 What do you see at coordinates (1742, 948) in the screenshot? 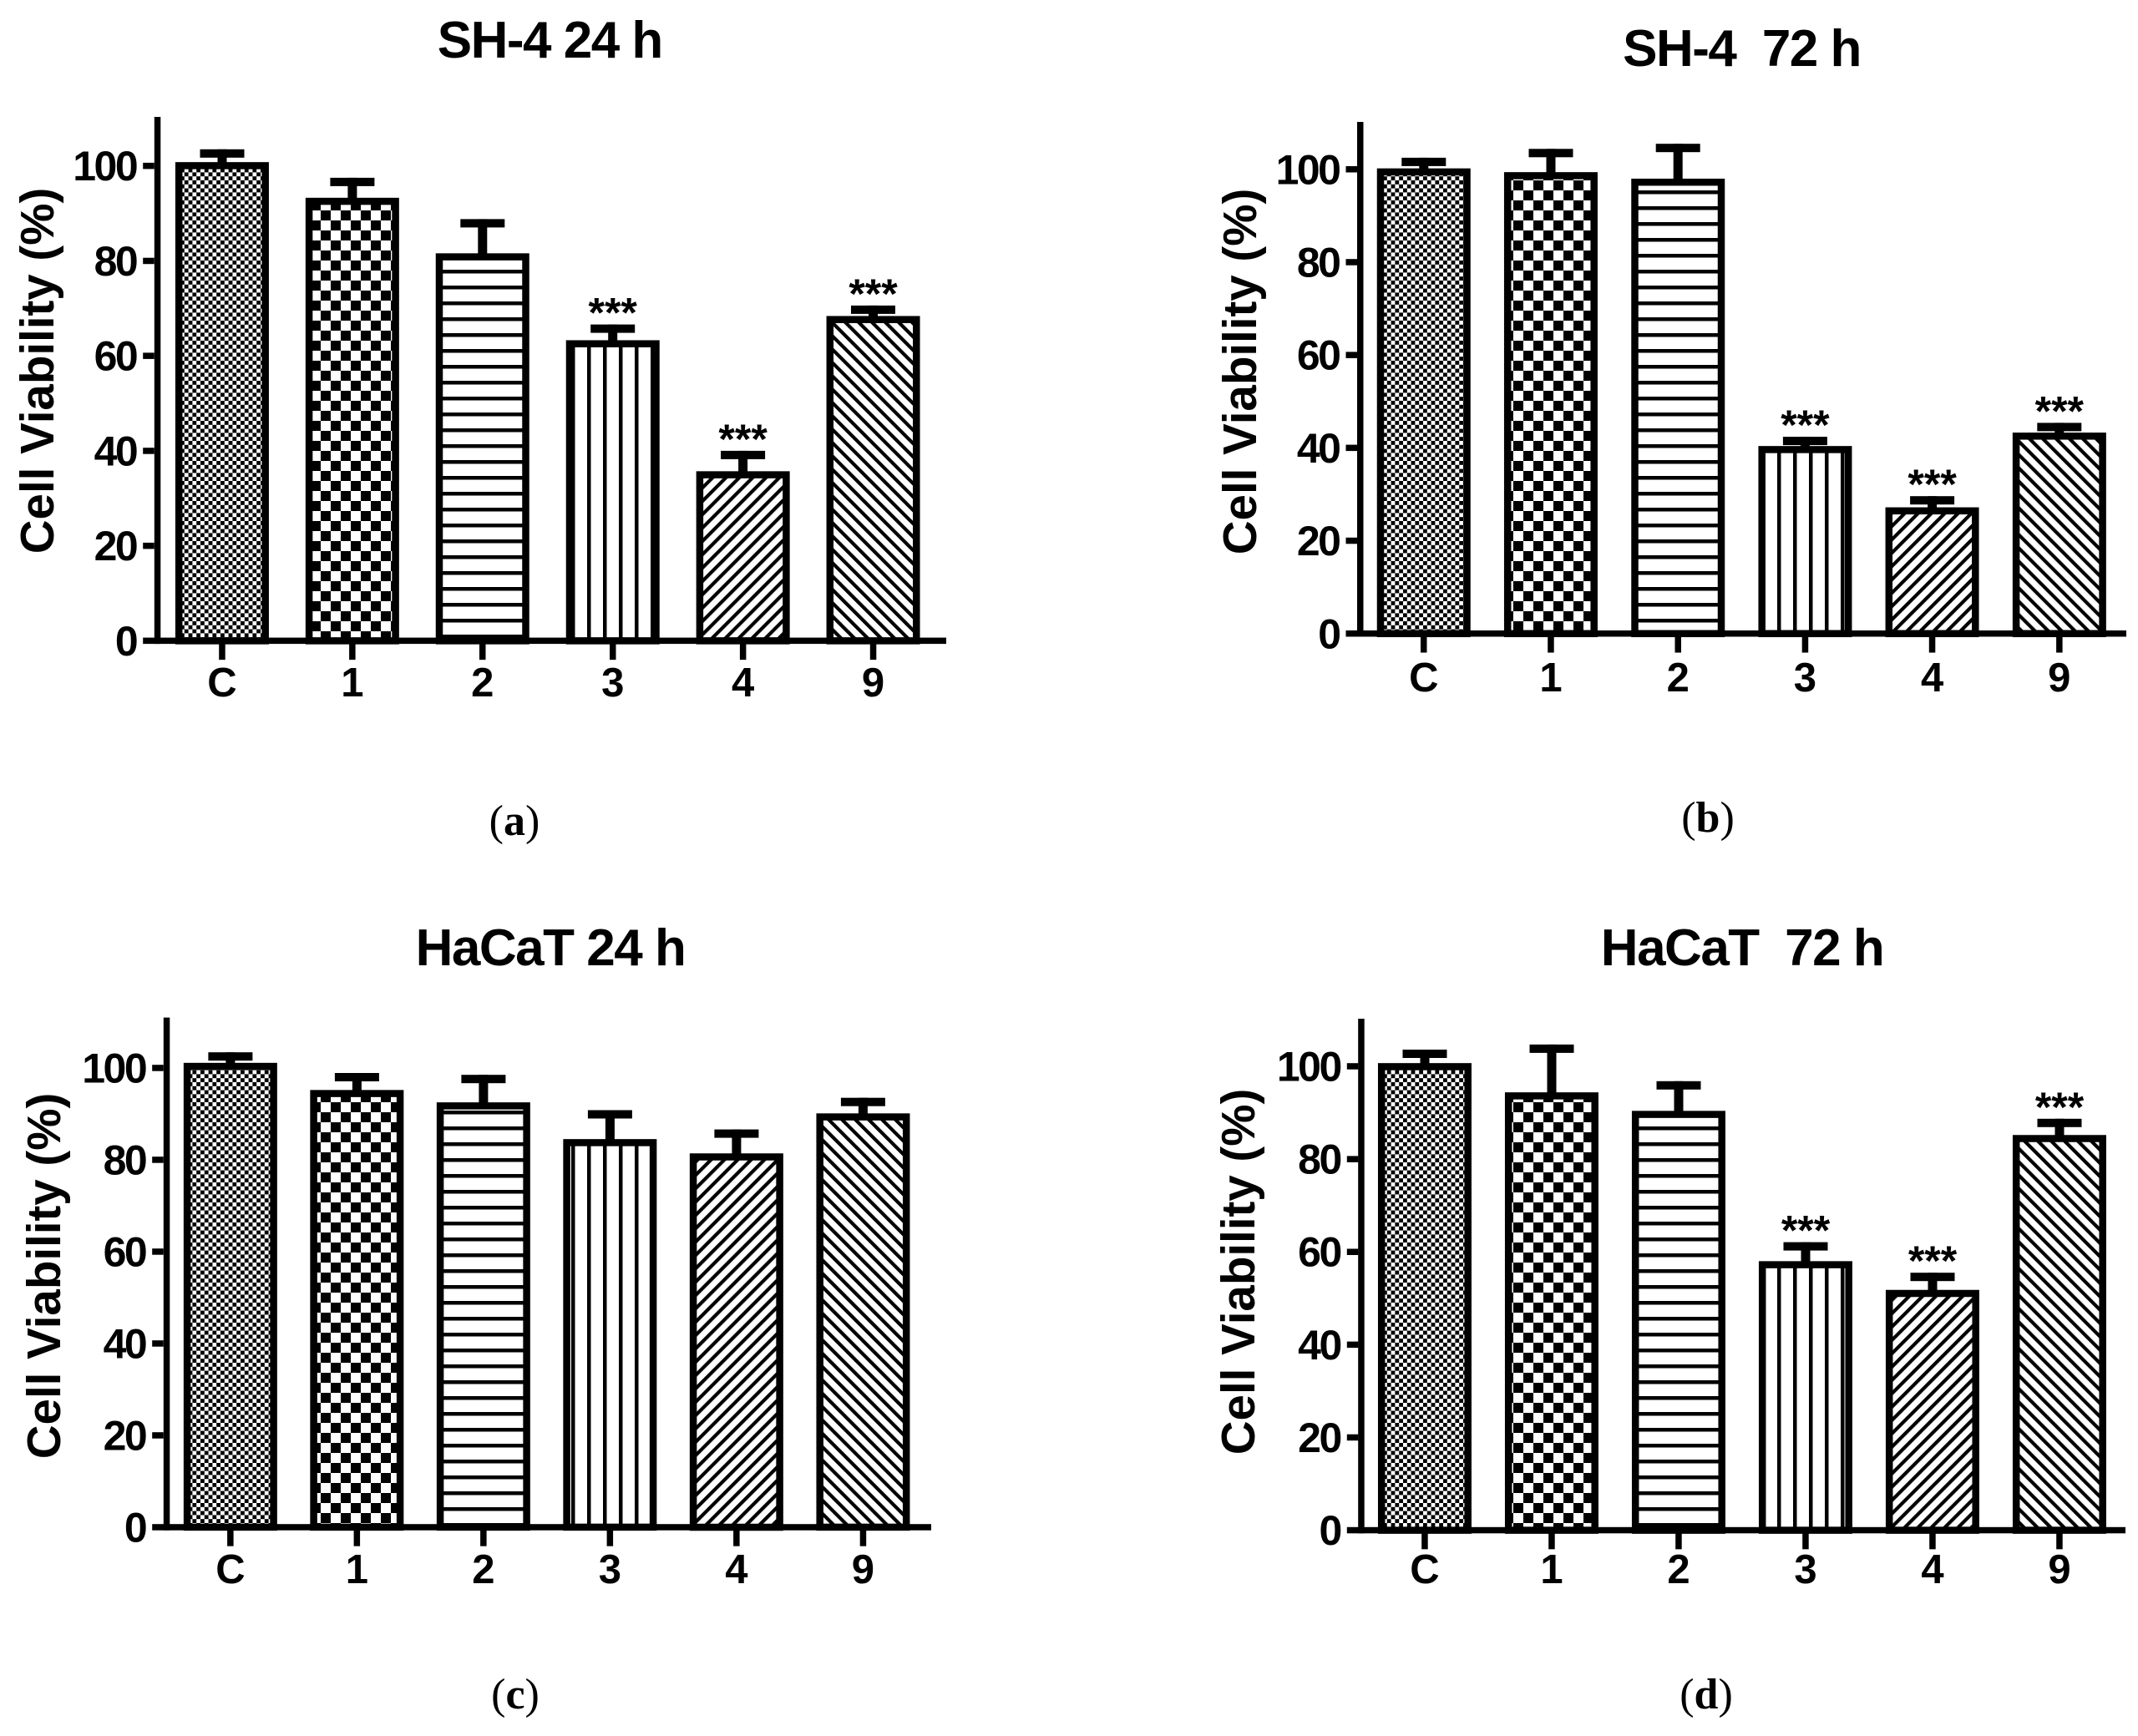
I see `svg-text: HaCaT 72 h` at bounding box center [1742, 948].